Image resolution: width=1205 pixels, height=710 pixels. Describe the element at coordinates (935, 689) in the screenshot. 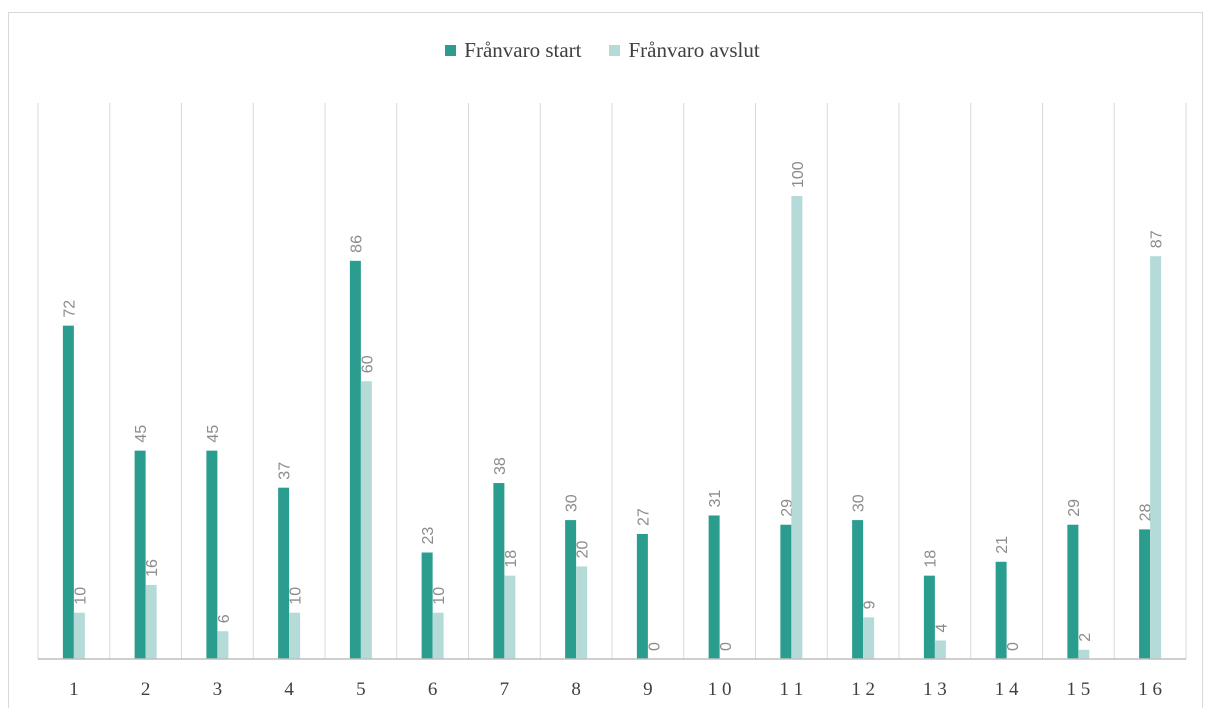

I see `x-tick-label: 1 3` at that location.